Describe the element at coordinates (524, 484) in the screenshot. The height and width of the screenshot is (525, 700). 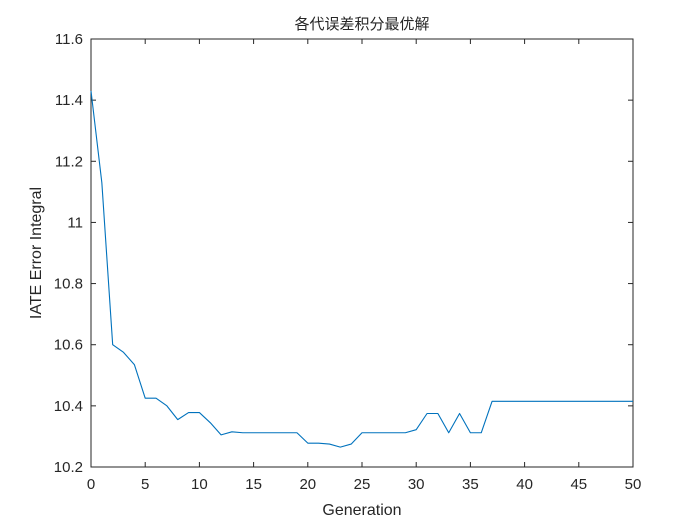
I see `x-tick-label: 40` at that location.